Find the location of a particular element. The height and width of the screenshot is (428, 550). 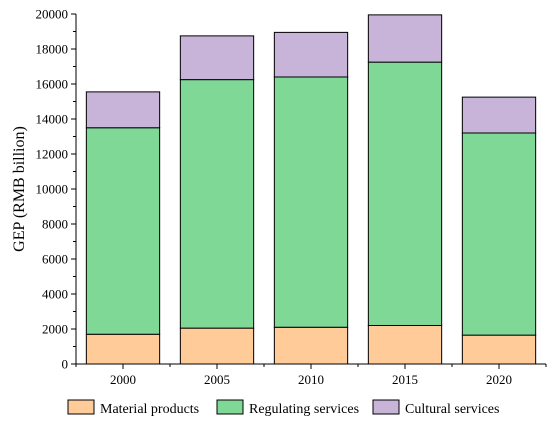

y-tick-label: 10000 is located at coordinates (52, 189).